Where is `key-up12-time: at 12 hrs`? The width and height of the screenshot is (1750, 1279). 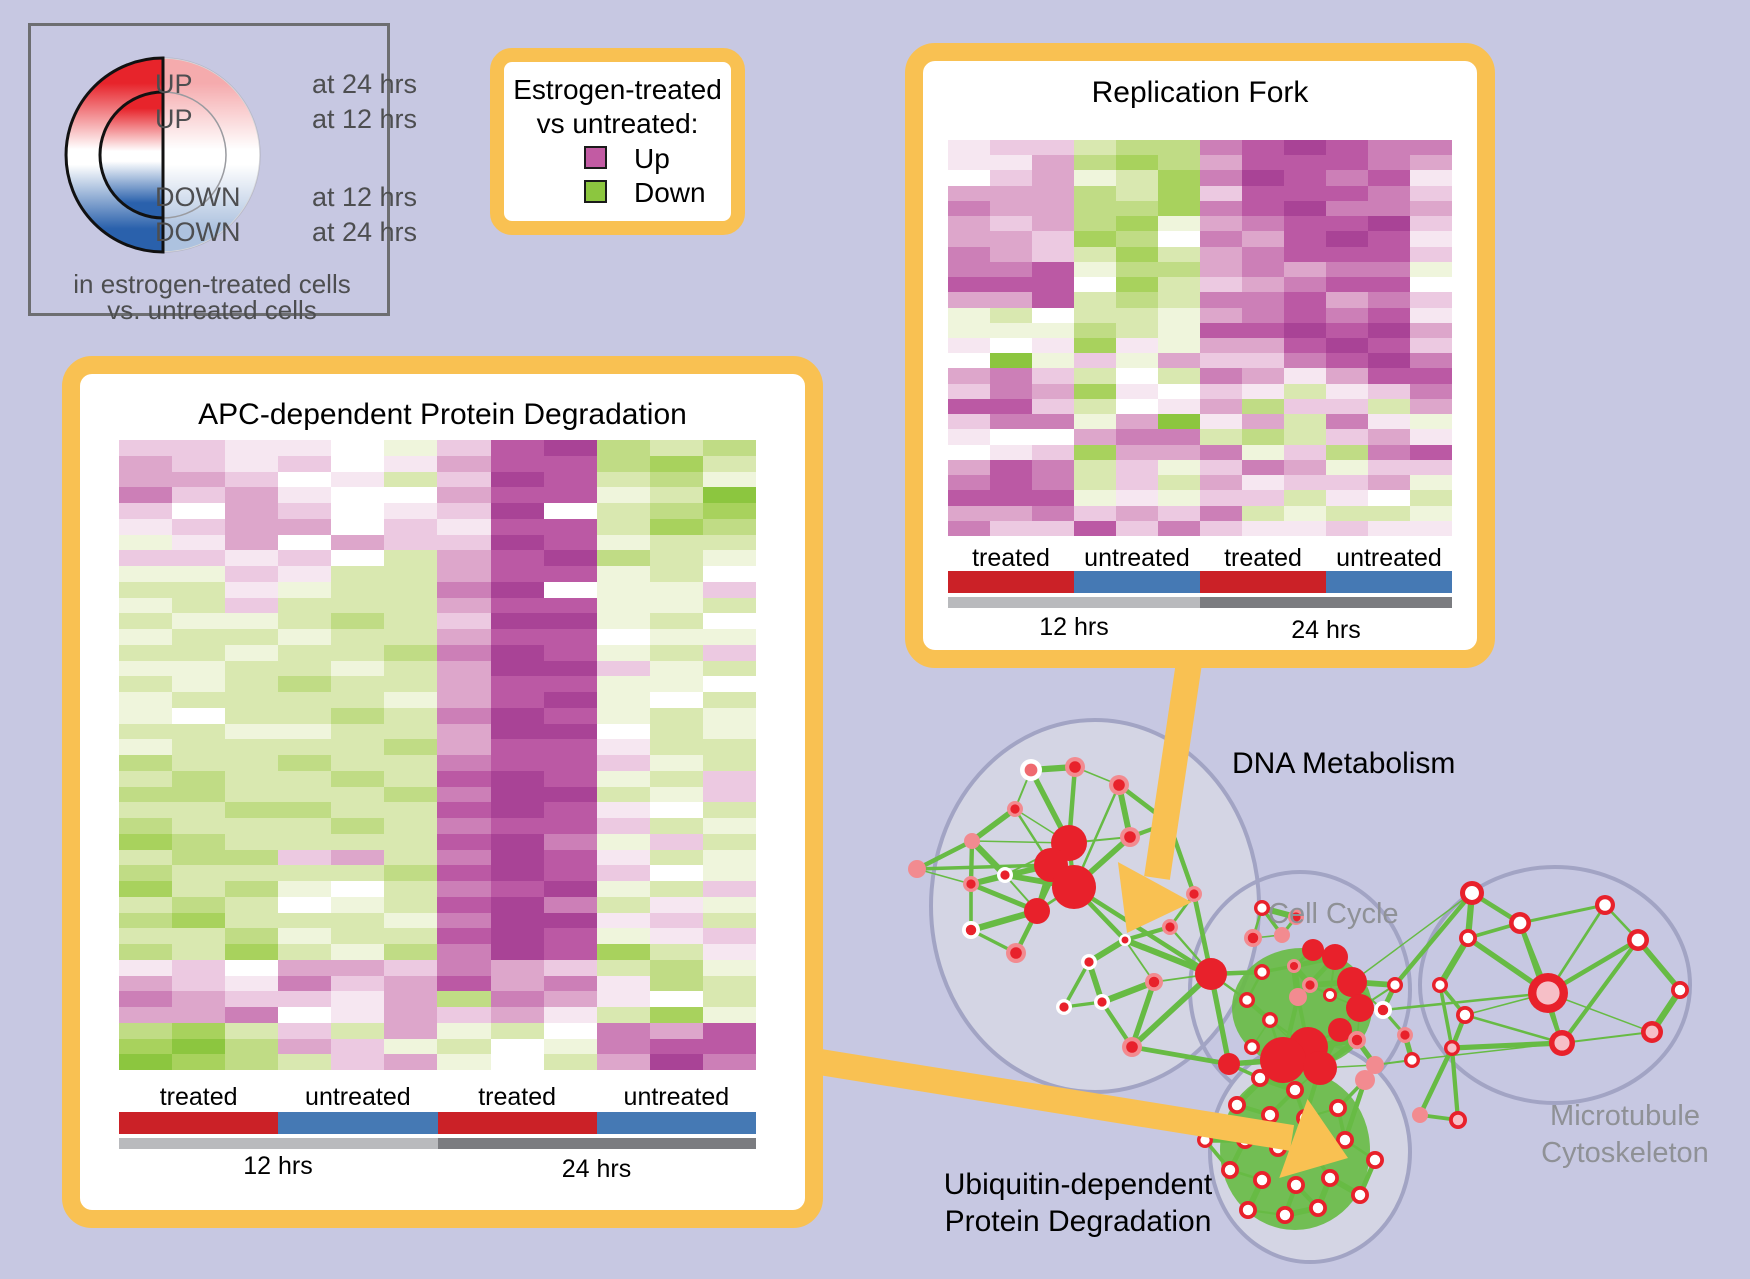 key-up12-time: at 12 hrs is located at coordinates (364, 119).